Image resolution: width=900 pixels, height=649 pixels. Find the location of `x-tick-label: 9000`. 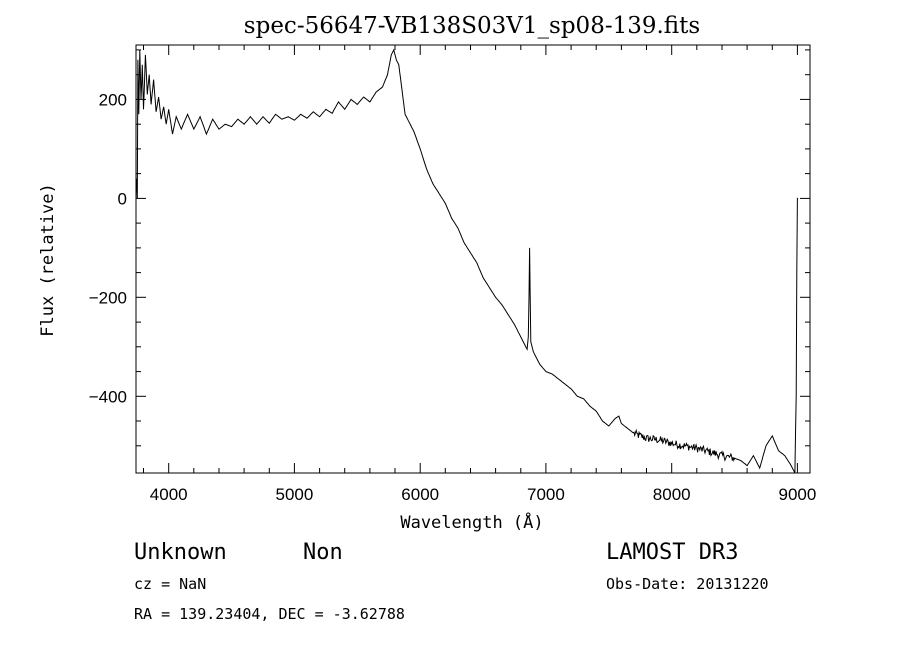

x-tick-label: 9000 is located at coordinates (797, 494).